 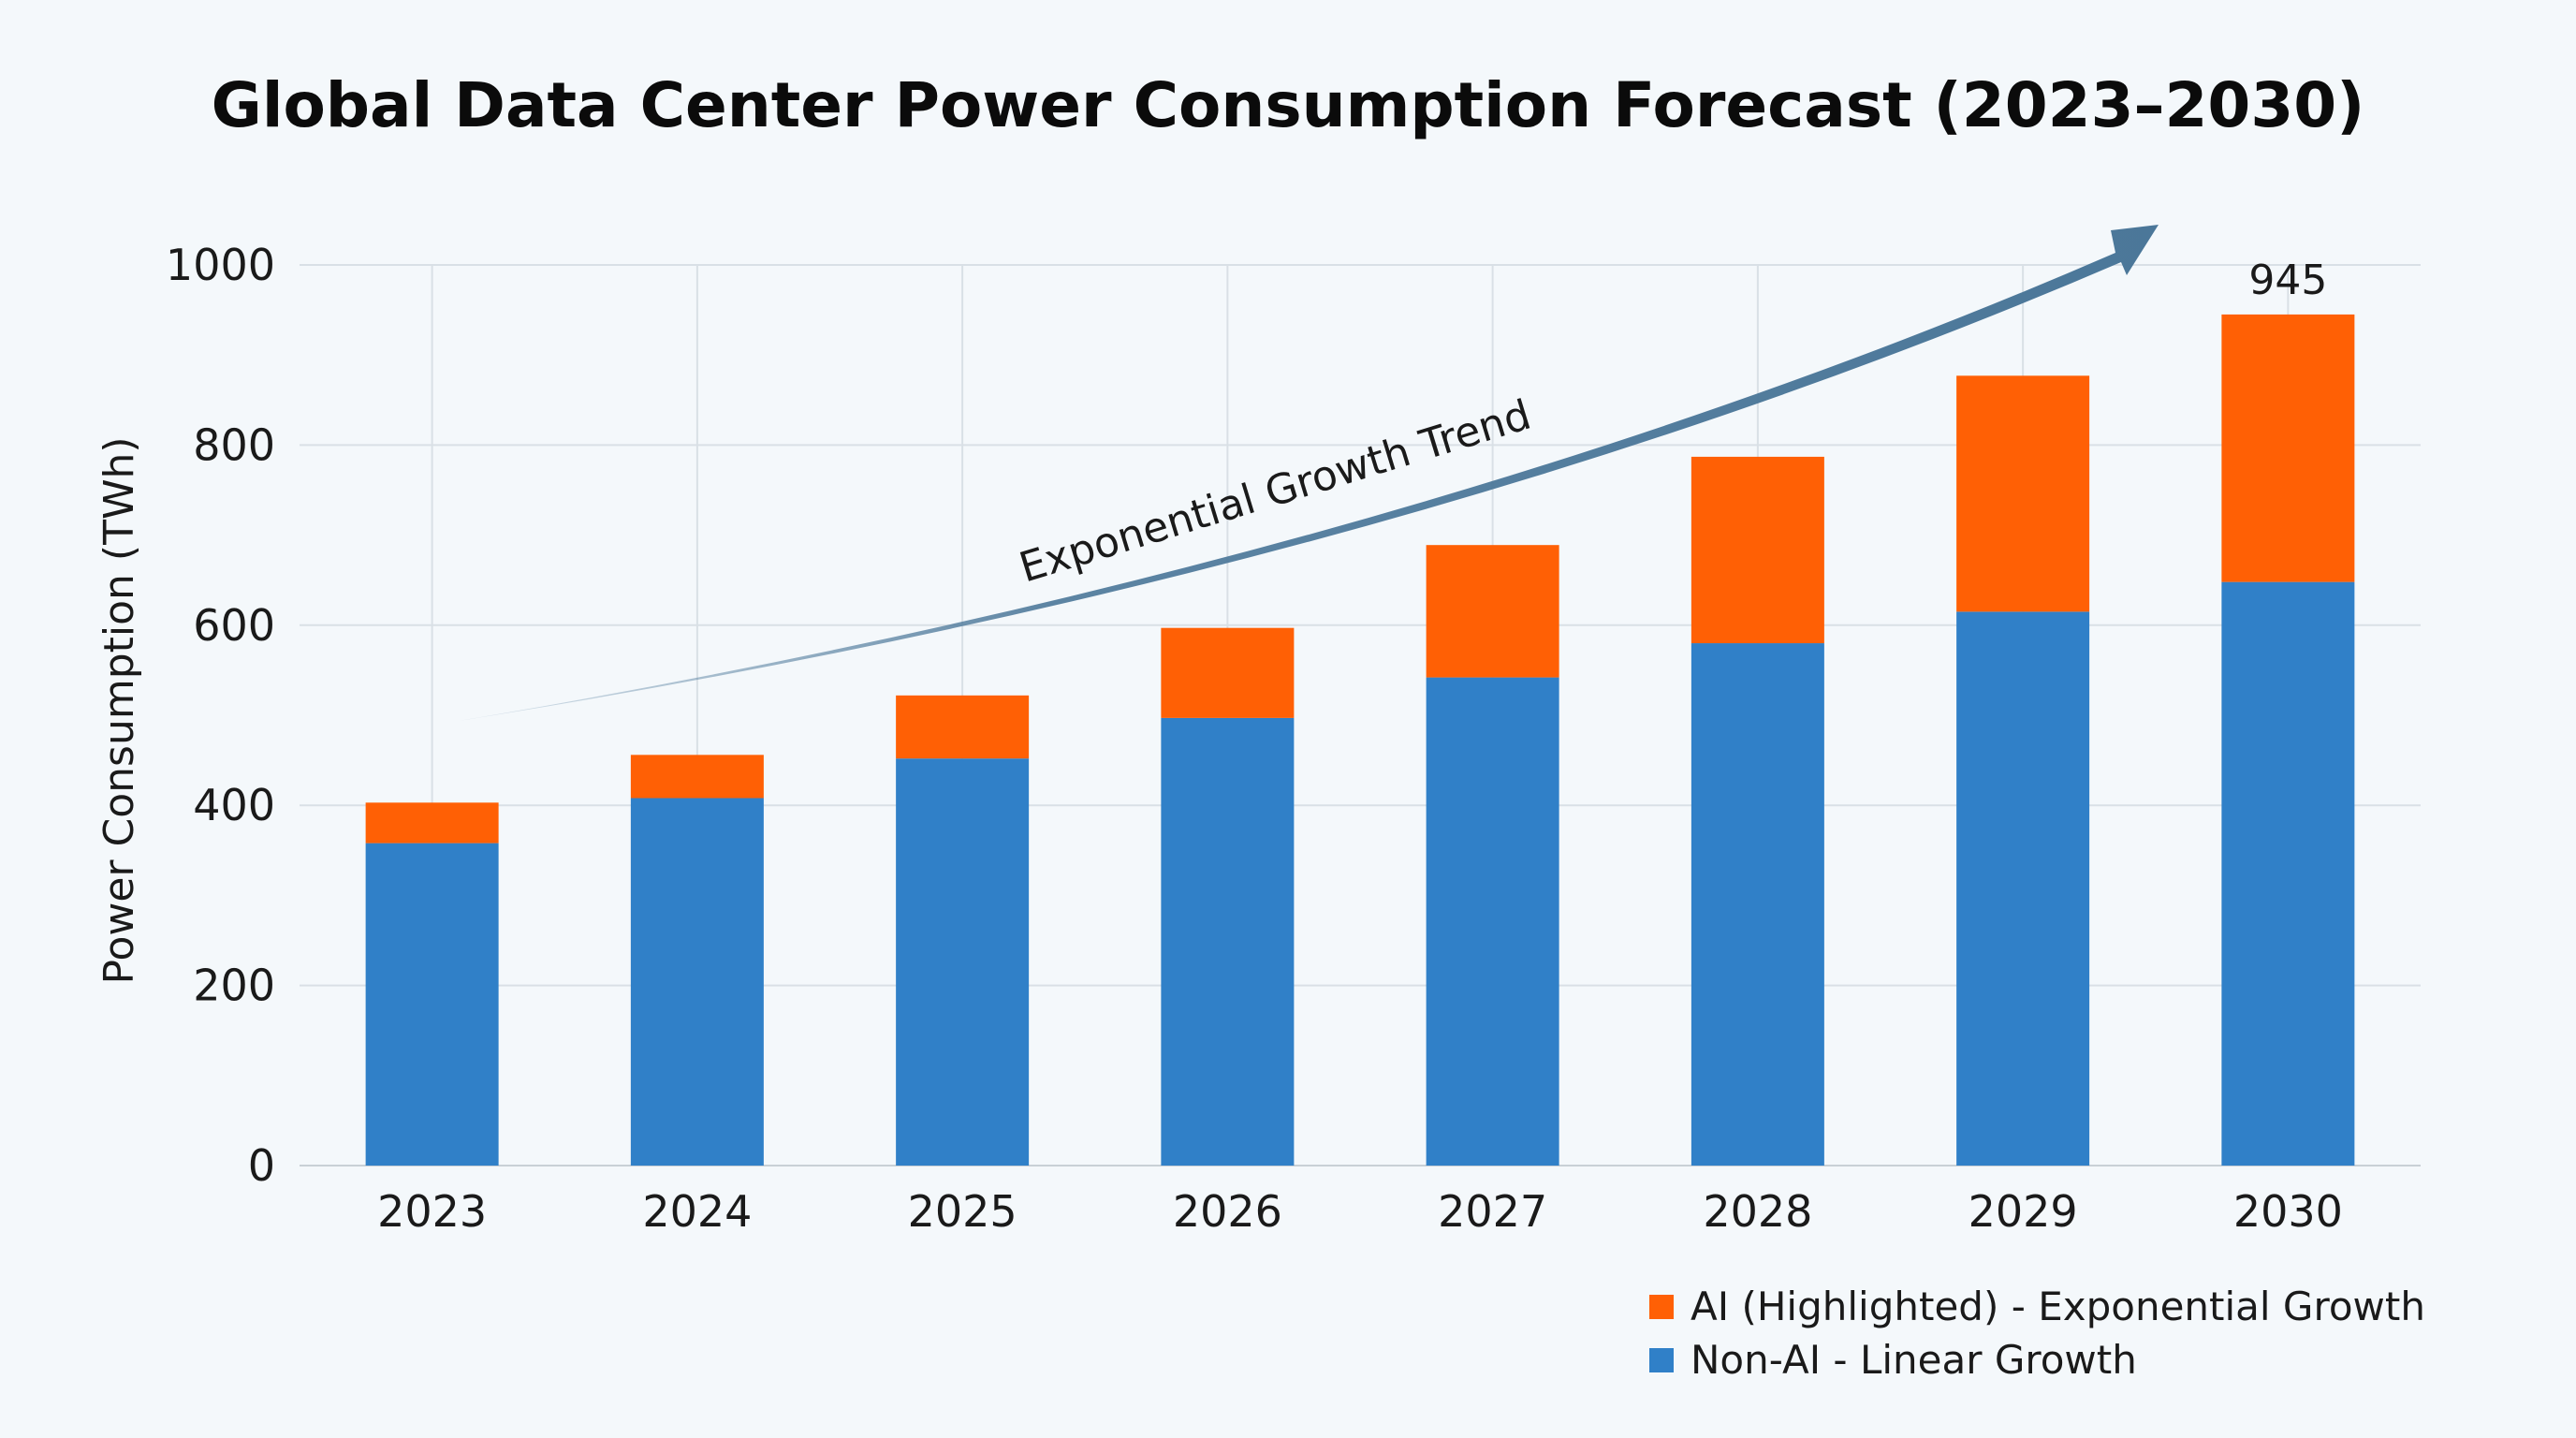 What do you see at coordinates (234, 444) in the screenshot?
I see `y-tick-label: 800` at bounding box center [234, 444].